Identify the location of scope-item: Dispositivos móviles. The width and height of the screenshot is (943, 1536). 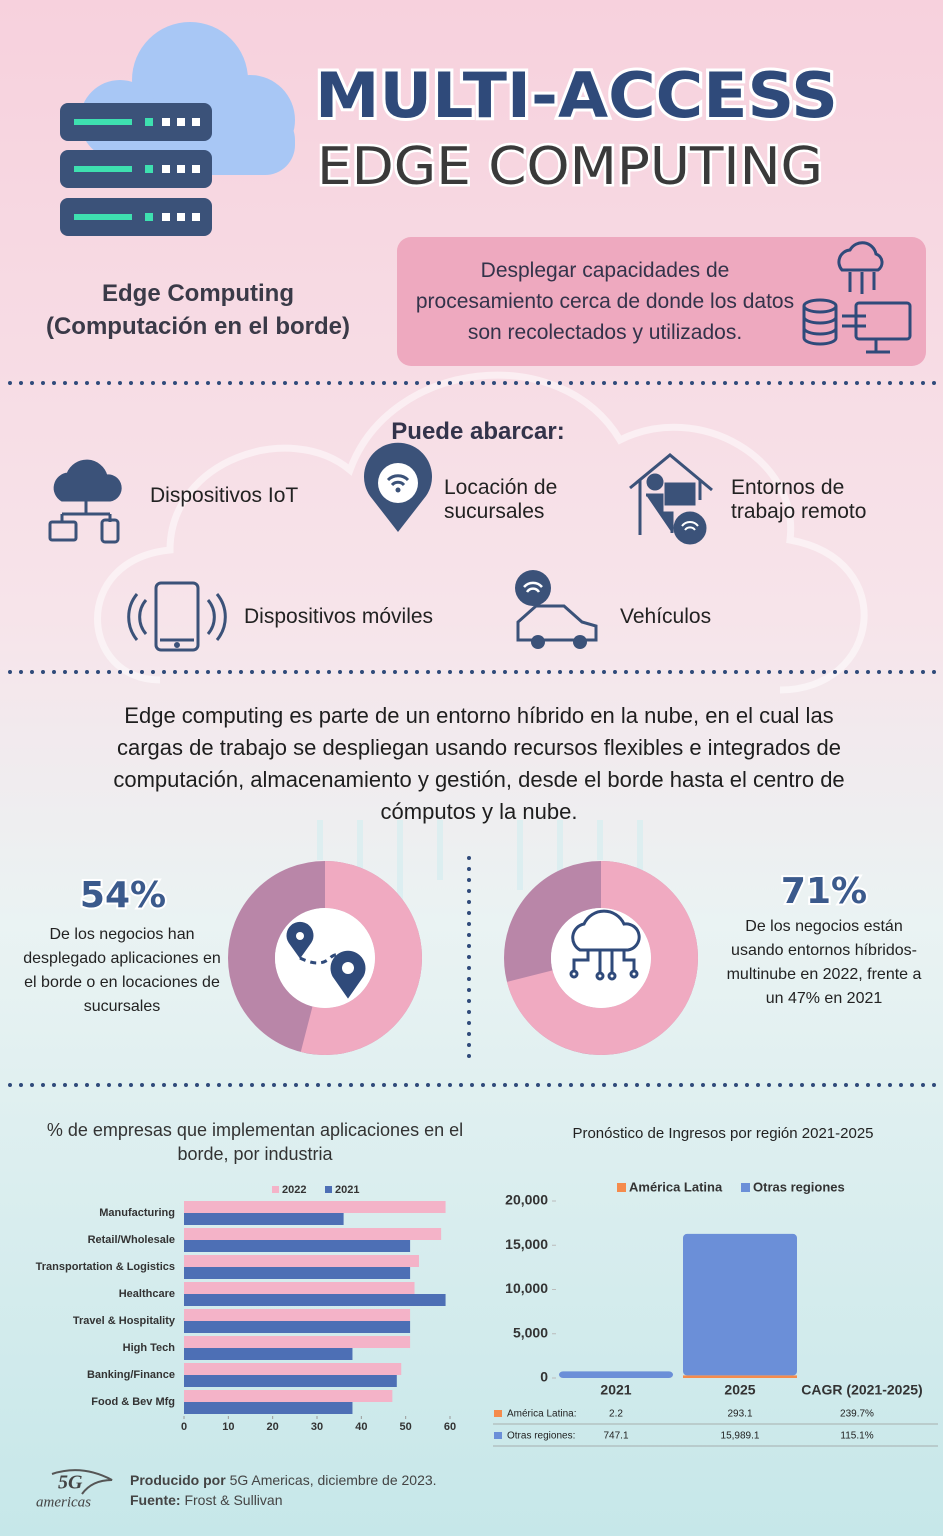
(339, 616).